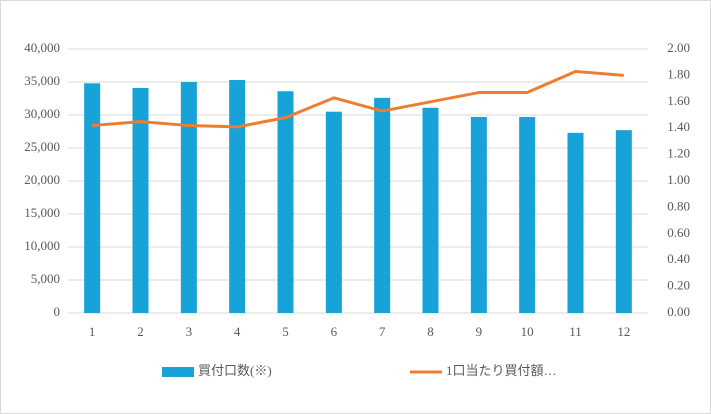 This screenshot has height=414, width=711. What do you see at coordinates (189, 331) in the screenshot?
I see `x-tick-label: 3` at bounding box center [189, 331].